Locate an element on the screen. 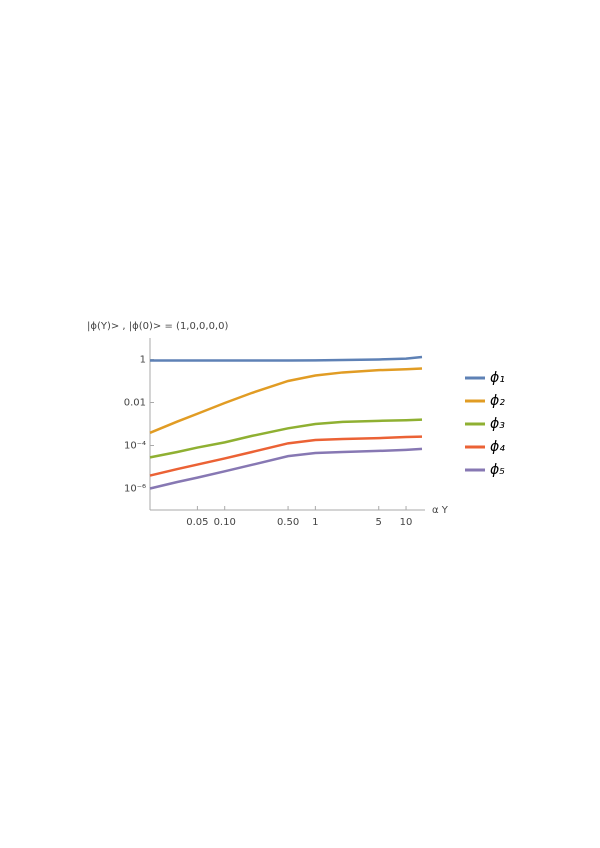 This screenshot has width=600, height=848. x-tick-label: 0.50 is located at coordinates (288, 522).